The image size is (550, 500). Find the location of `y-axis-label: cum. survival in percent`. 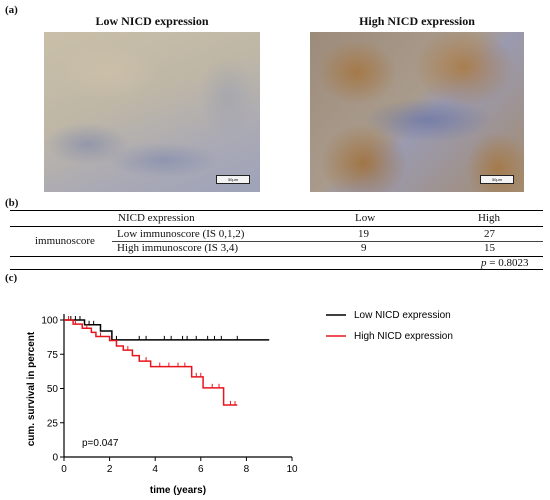

y-axis-label: cum. survival in percent is located at coordinates (31, 388).